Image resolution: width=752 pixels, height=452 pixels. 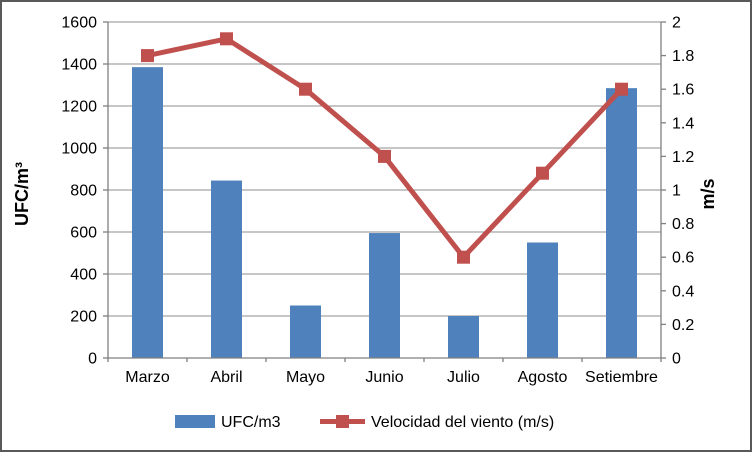 I want to click on bar-marzo, so click(x=147, y=213).